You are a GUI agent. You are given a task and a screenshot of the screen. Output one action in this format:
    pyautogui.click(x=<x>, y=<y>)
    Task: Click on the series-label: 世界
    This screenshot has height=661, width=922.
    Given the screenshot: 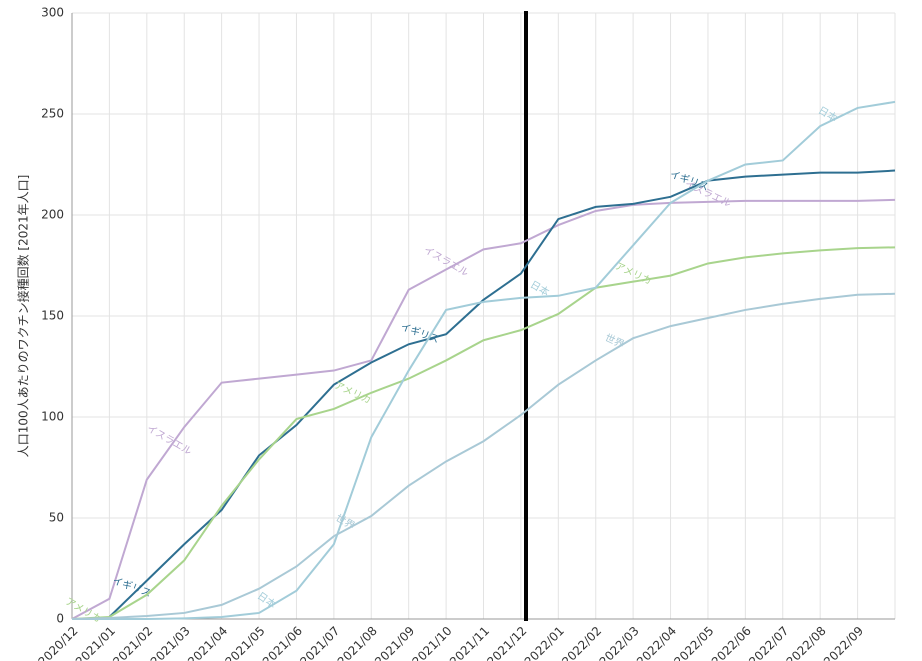 What is the action you would take?
    pyautogui.click(x=614, y=341)
    